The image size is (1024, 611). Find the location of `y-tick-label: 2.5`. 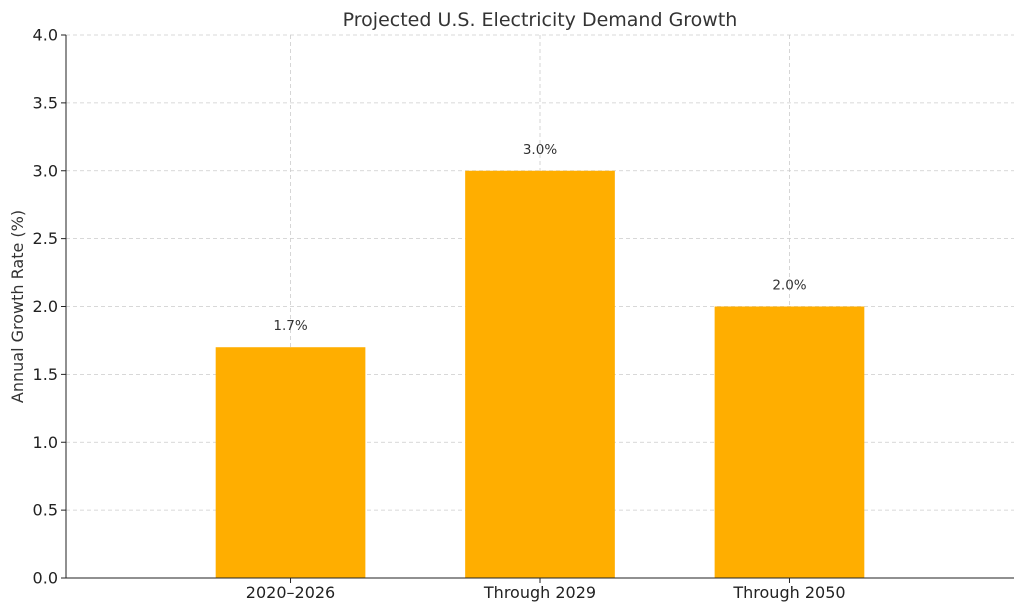

y-tick-label: 2.5 is located at coordinates (45, 238).